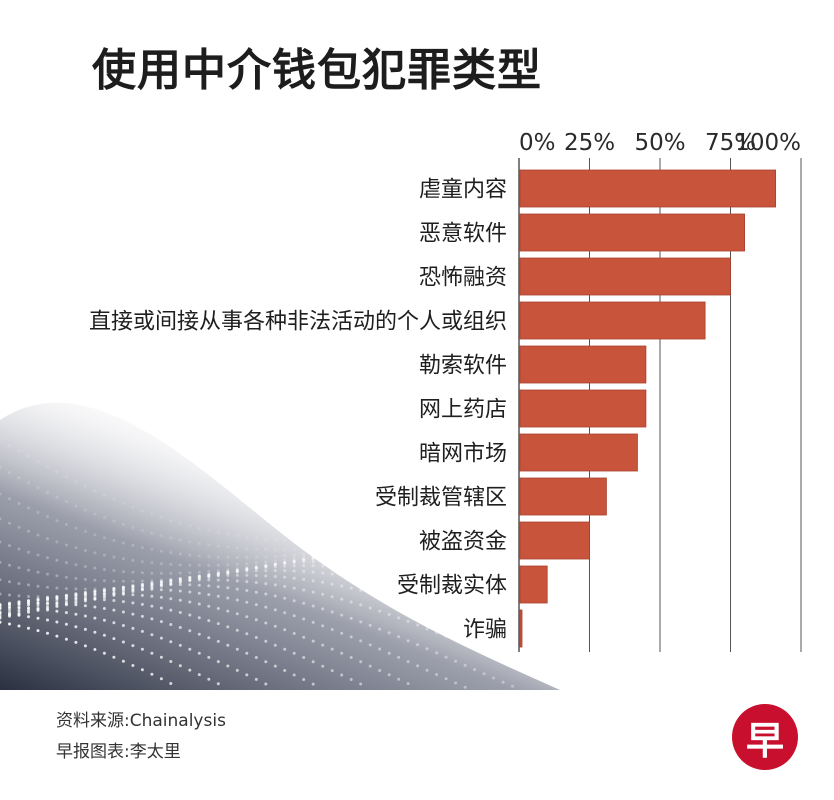  What do you see at coordinates (463, 366) in the screenshot?
I see `category-label: 勒索软件` at bounding box center [463, 366].